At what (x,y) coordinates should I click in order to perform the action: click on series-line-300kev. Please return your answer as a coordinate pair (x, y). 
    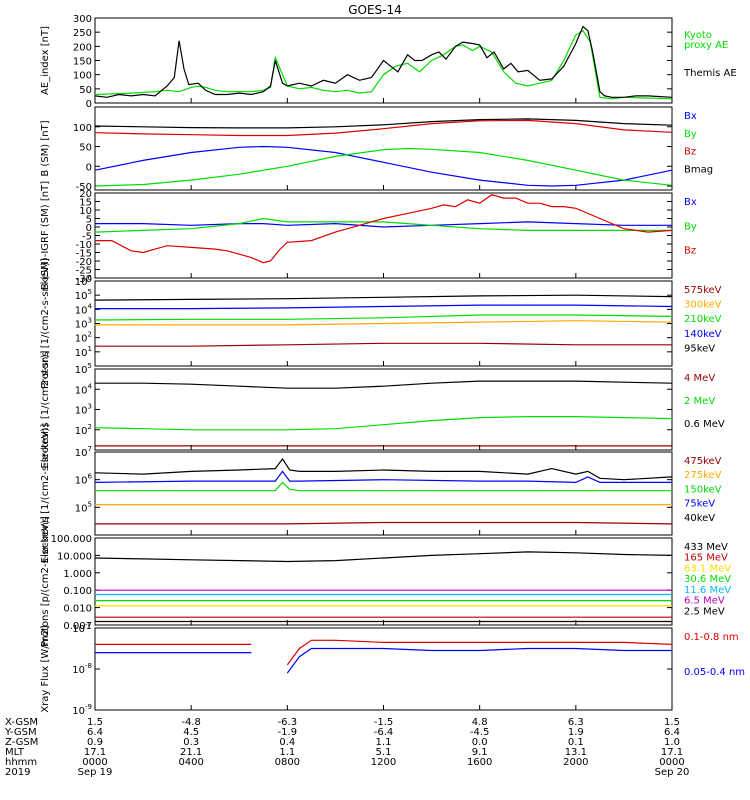
    Looking at the image, I should click on (384, 323).